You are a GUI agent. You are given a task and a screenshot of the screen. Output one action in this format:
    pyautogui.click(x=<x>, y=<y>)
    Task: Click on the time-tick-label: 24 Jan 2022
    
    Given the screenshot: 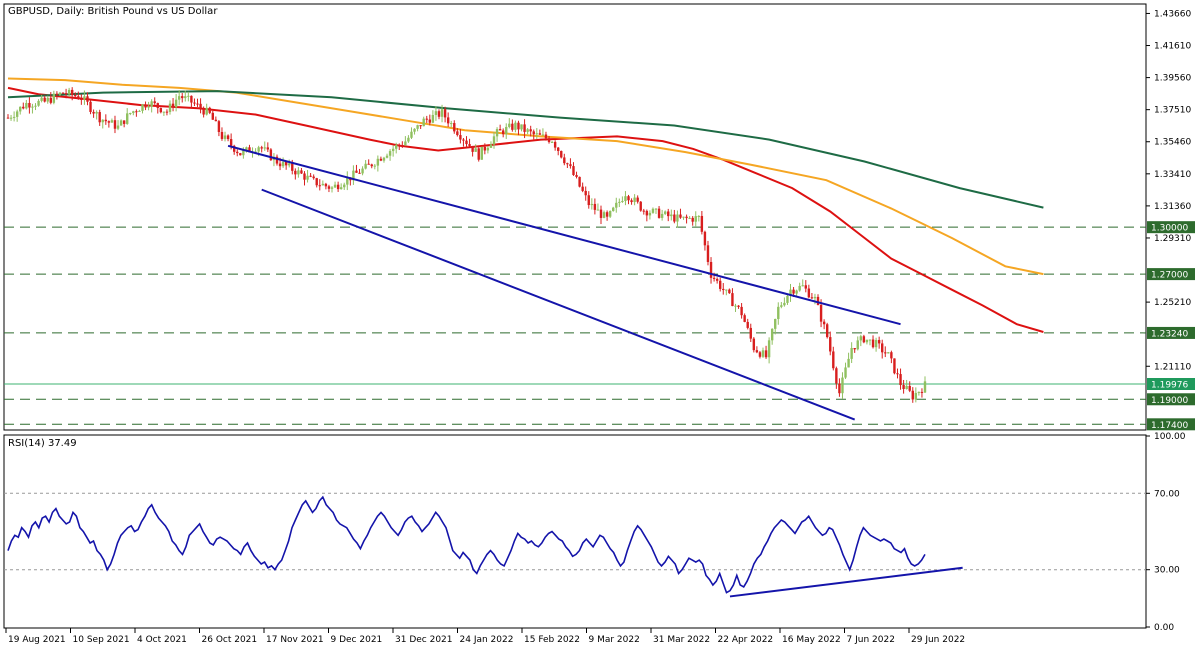 What is the action you would take?
    pyautogui.click(x=487, y=640)
    